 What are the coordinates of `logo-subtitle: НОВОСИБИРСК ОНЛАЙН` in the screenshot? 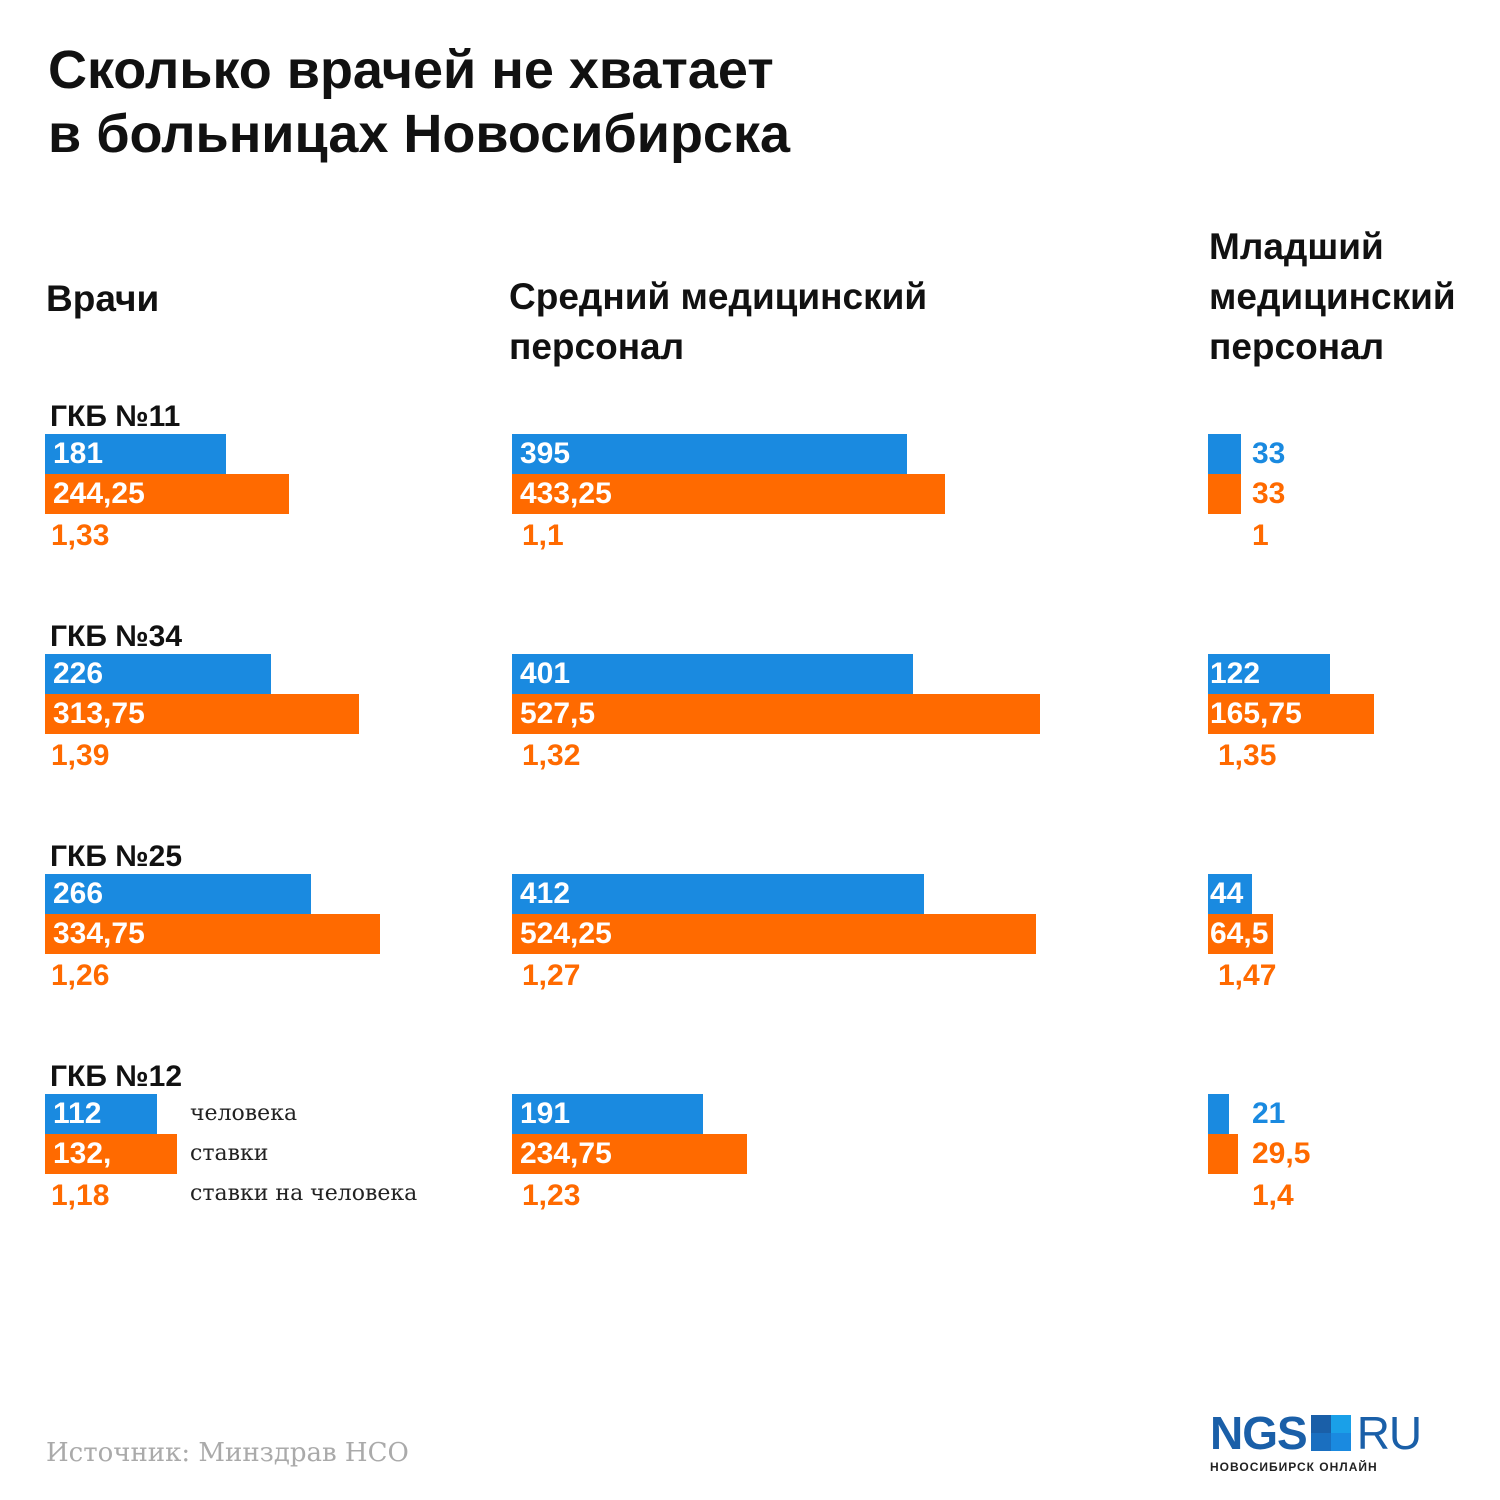 It's located at (1294, 1467).